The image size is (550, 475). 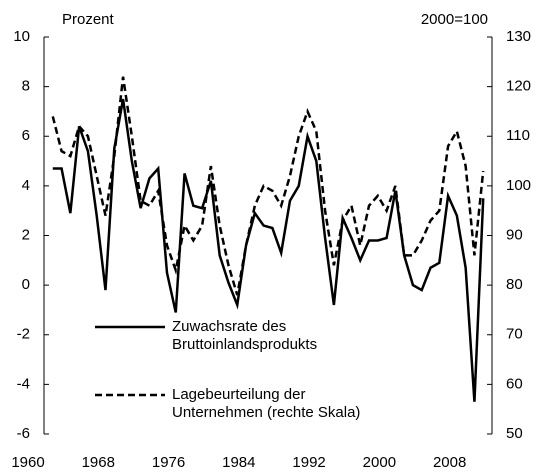 I want to click on y2-tick-label: 70, so click(x=514, y=334).